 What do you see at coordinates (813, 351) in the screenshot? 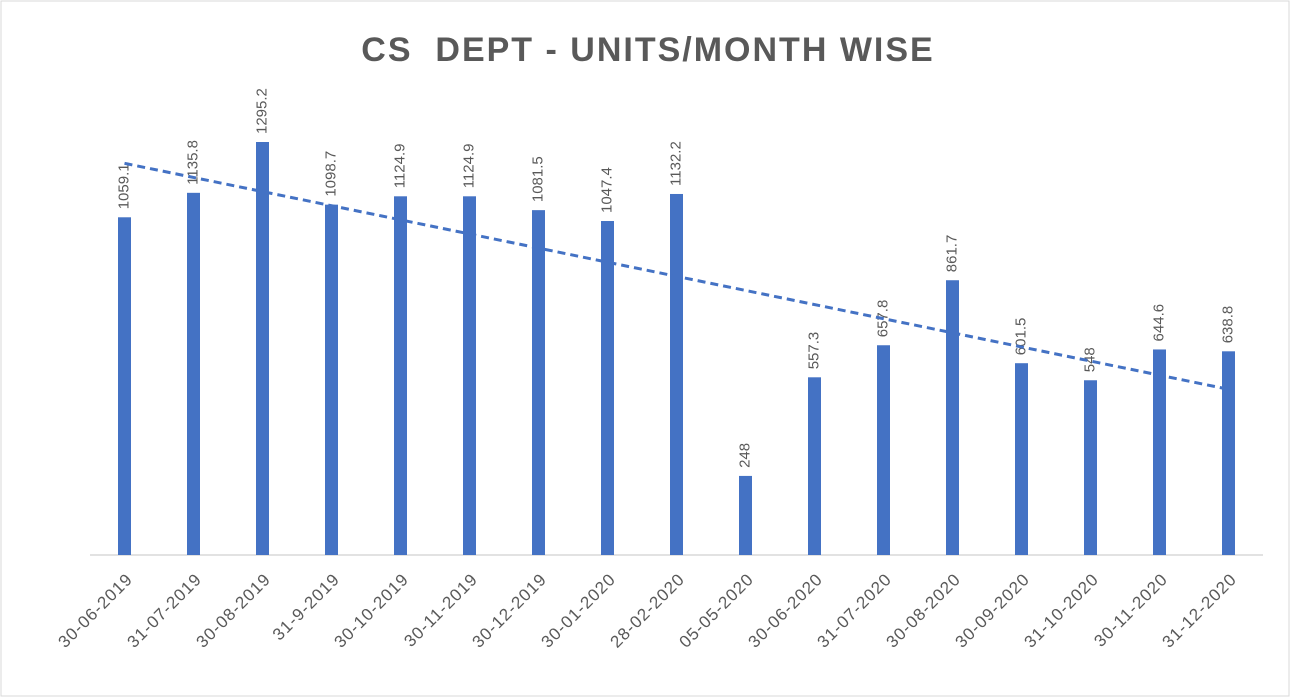
I see `data-label: 557.3` at bounding box center [813, 351].